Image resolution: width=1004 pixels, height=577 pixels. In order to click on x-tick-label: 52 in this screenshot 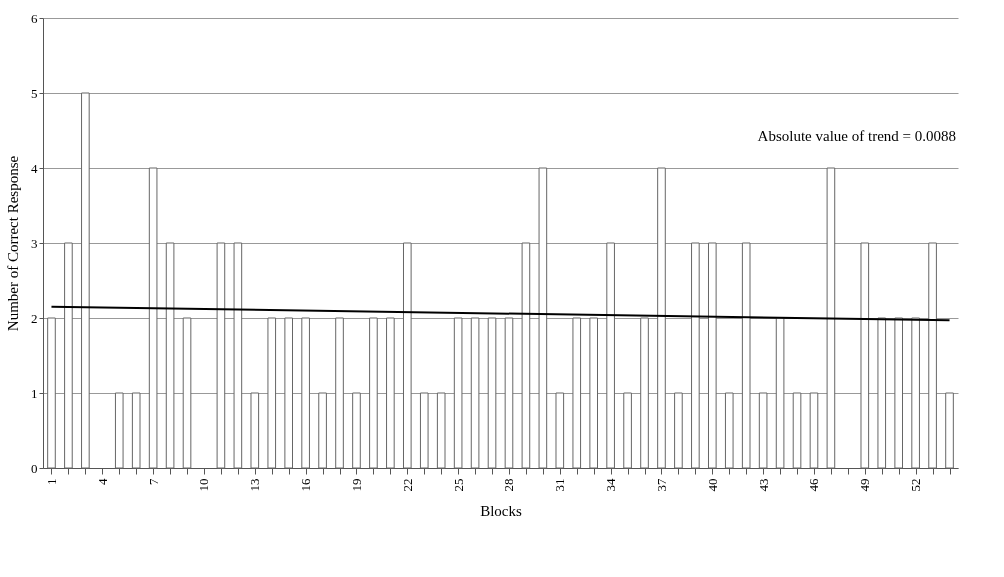, I will do `click(916, 485)`.